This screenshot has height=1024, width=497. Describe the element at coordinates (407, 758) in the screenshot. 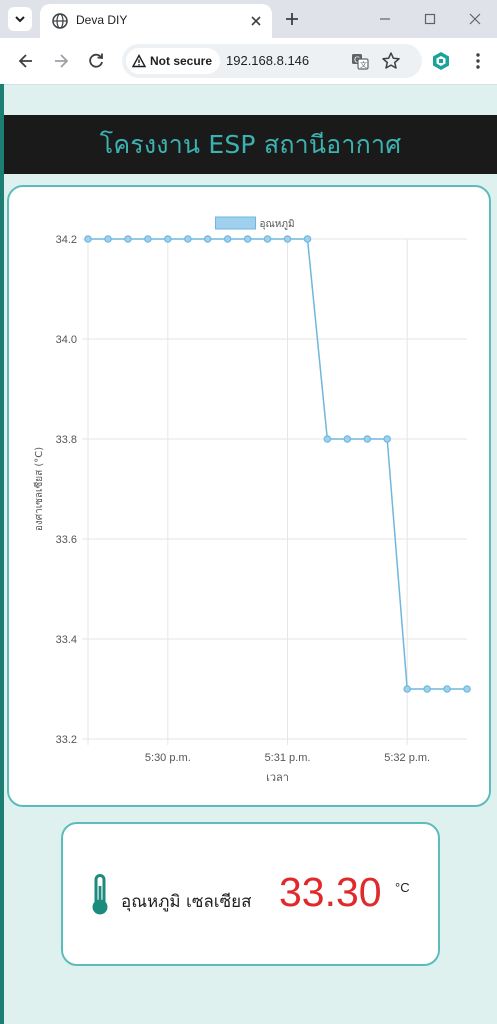

I see `x-tick-label: 5:32 p.m.` at that location.